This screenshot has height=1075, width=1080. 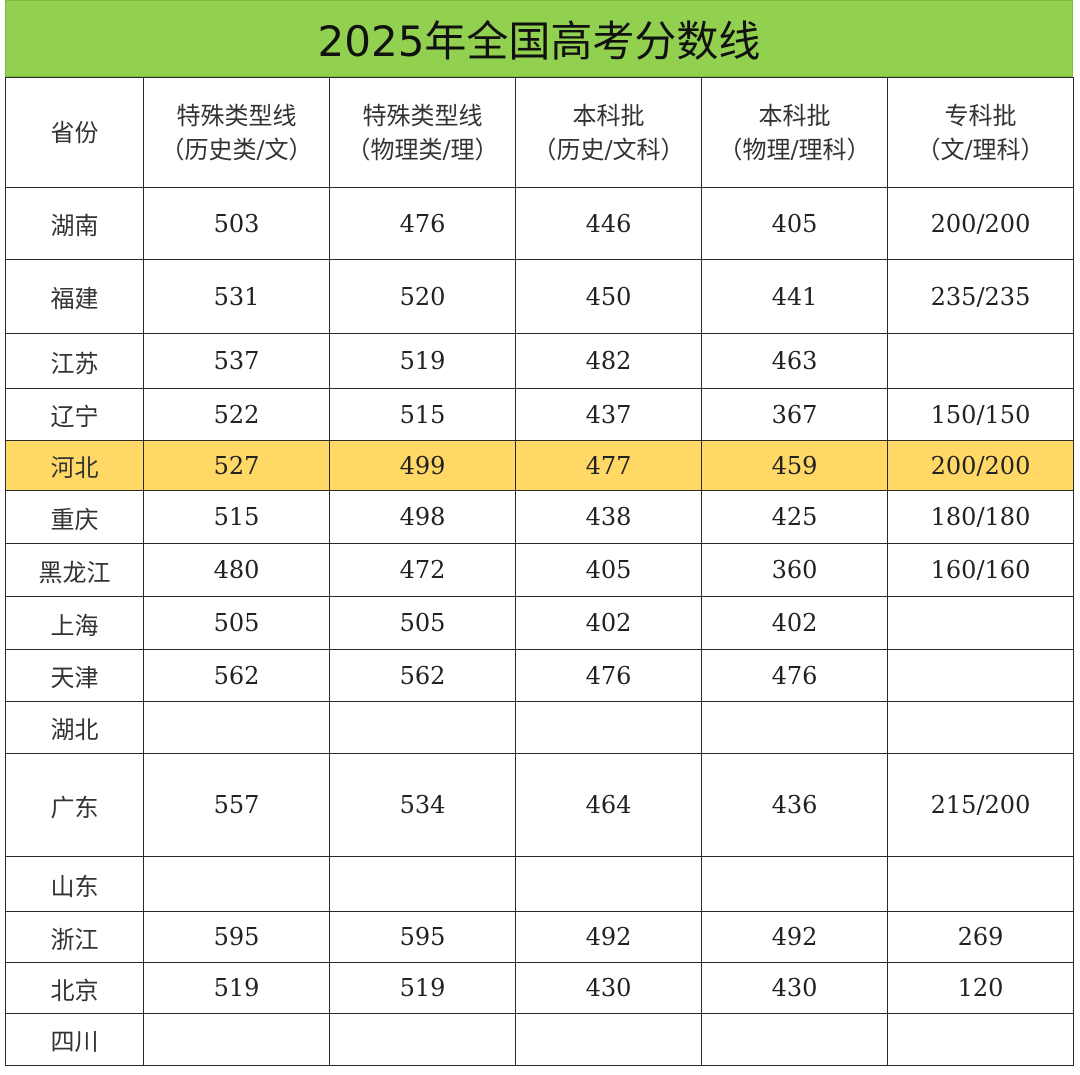 What do you see at coordinates (422, 517) in the screenshot?
I see `score-cell: 498` at bounding box center [422, 517].